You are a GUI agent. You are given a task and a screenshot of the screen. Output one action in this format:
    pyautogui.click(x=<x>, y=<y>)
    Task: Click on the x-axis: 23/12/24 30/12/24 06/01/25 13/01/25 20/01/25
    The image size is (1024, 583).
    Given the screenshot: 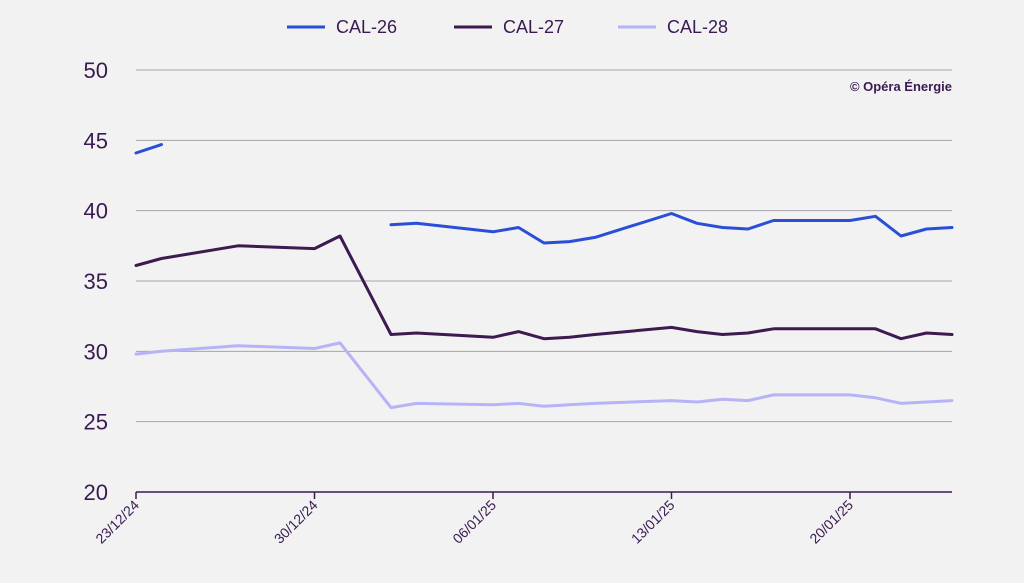 What is the action you would take?
    pyautogui.click(x=522, y=519)
    